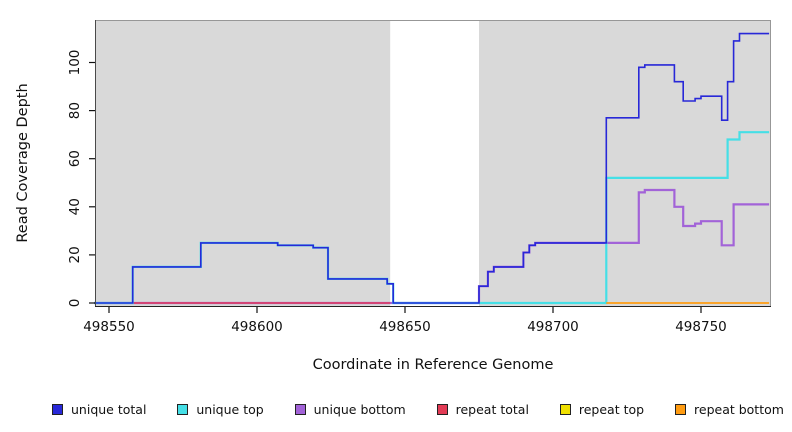 This screenshot has height=432, width=792. Describe the element at coordinates (433, 365) in the screenshot. I see `x-axis-title: Coordinate in Reference Genome` at that location.